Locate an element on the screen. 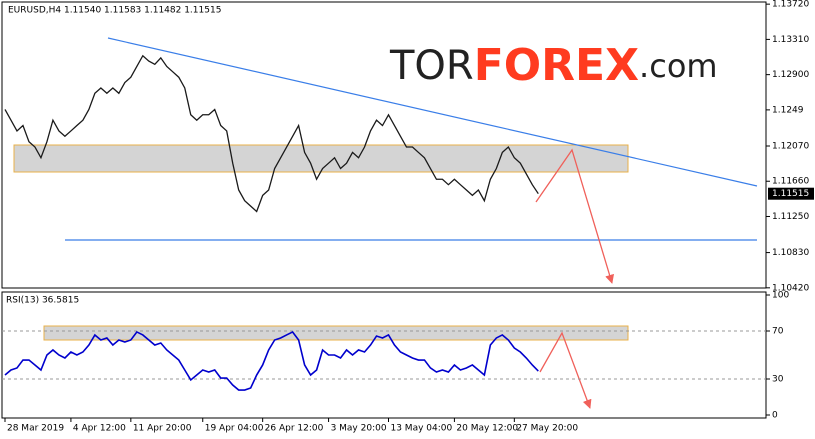 The width and height of the screenshot is (815, 439). forecast-arrow is located at coordinates (574, 216).